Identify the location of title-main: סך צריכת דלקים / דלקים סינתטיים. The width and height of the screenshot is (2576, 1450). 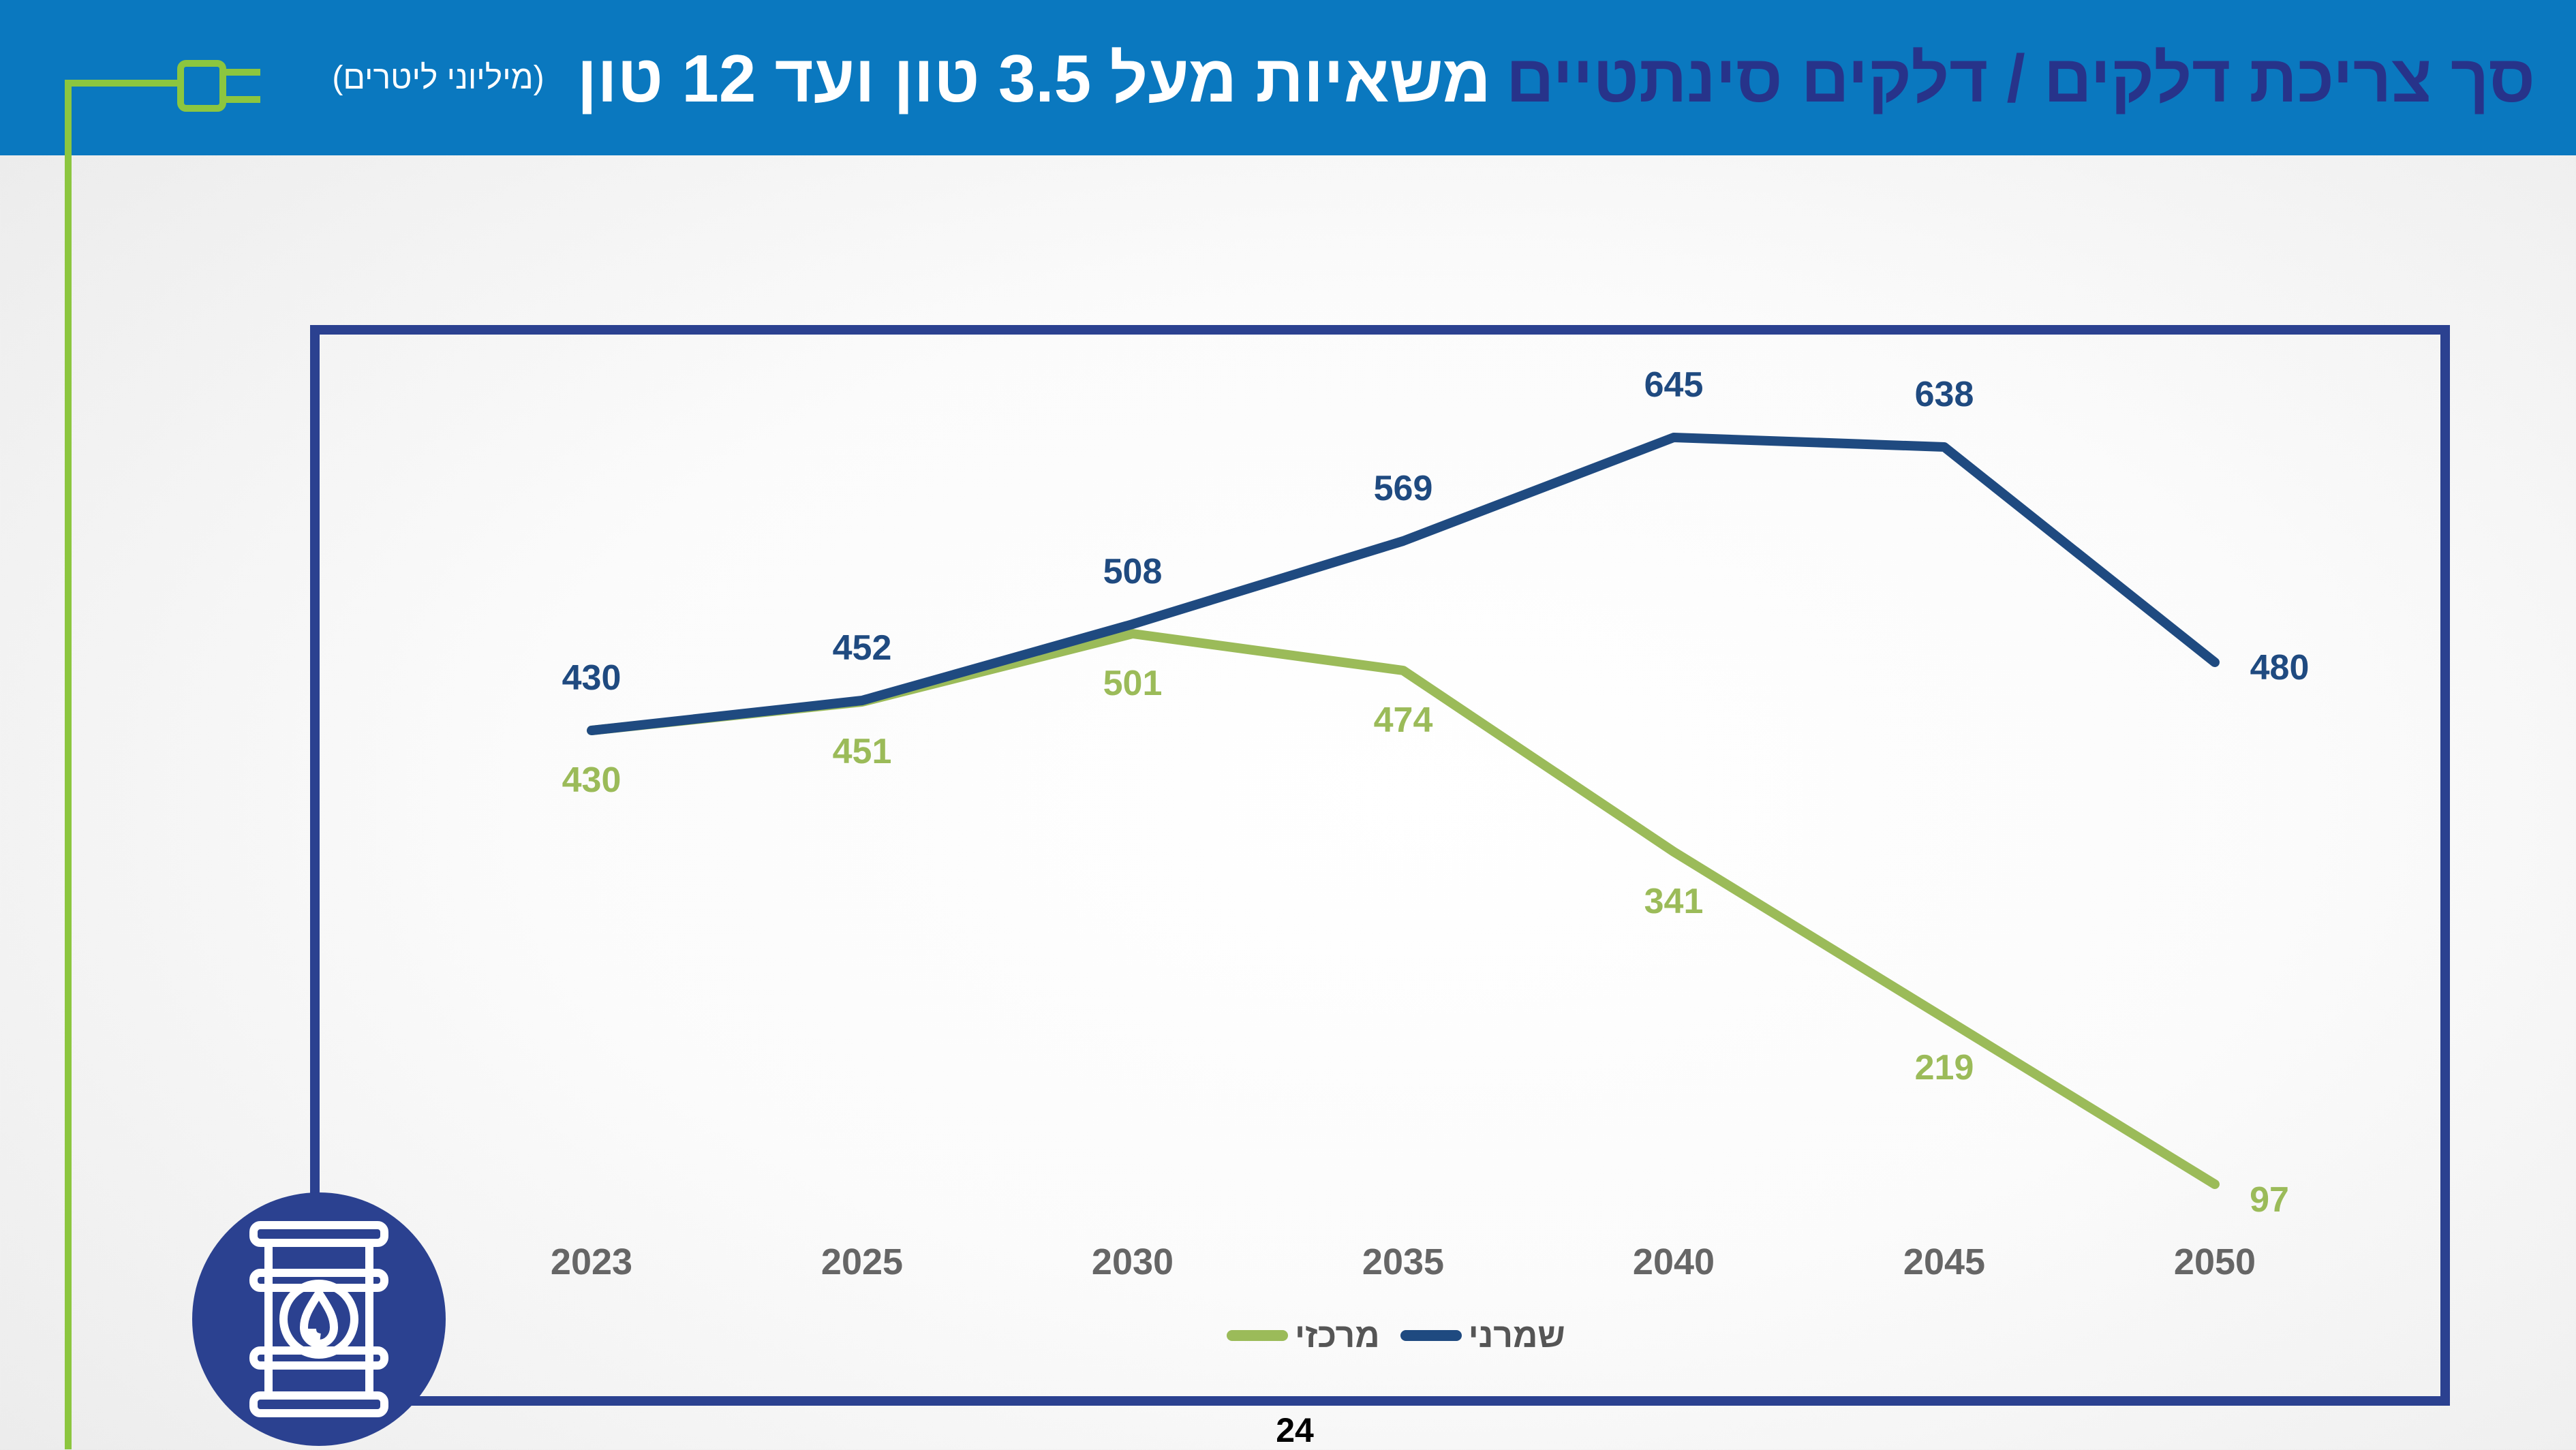
(2020, 78).